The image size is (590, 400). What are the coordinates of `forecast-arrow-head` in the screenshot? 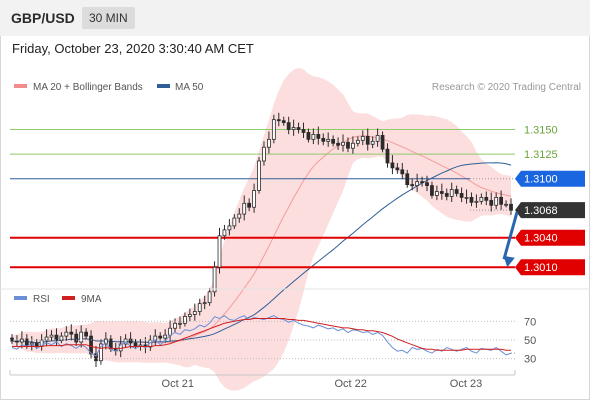 It's located at (509, 261).